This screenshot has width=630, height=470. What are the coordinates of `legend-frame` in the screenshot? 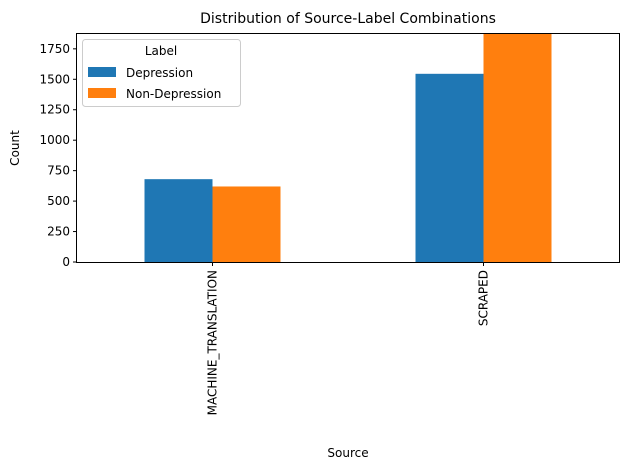 It's located at (161, 73).